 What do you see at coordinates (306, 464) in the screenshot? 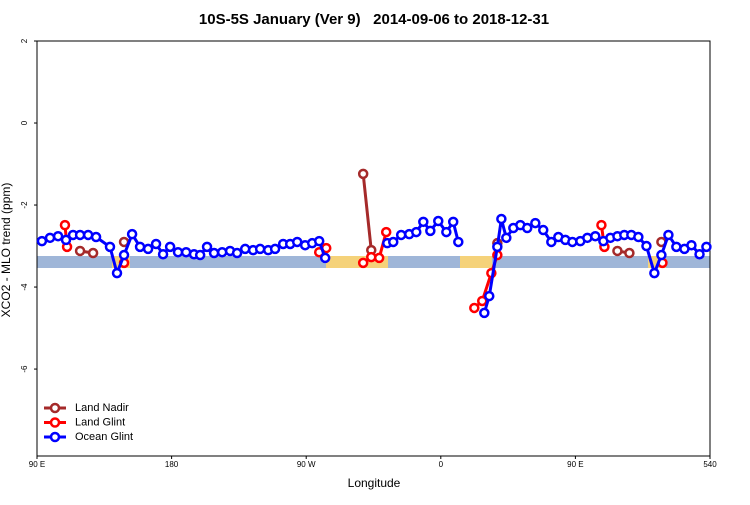
I see `x-tick-label: 90 W` at bounding box center [306, 464].